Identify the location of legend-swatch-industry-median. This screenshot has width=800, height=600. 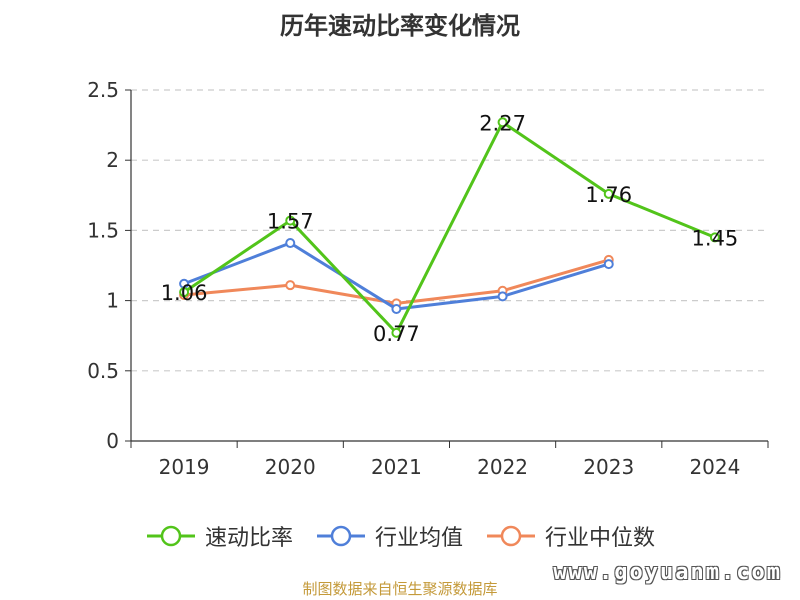
(511, 536).